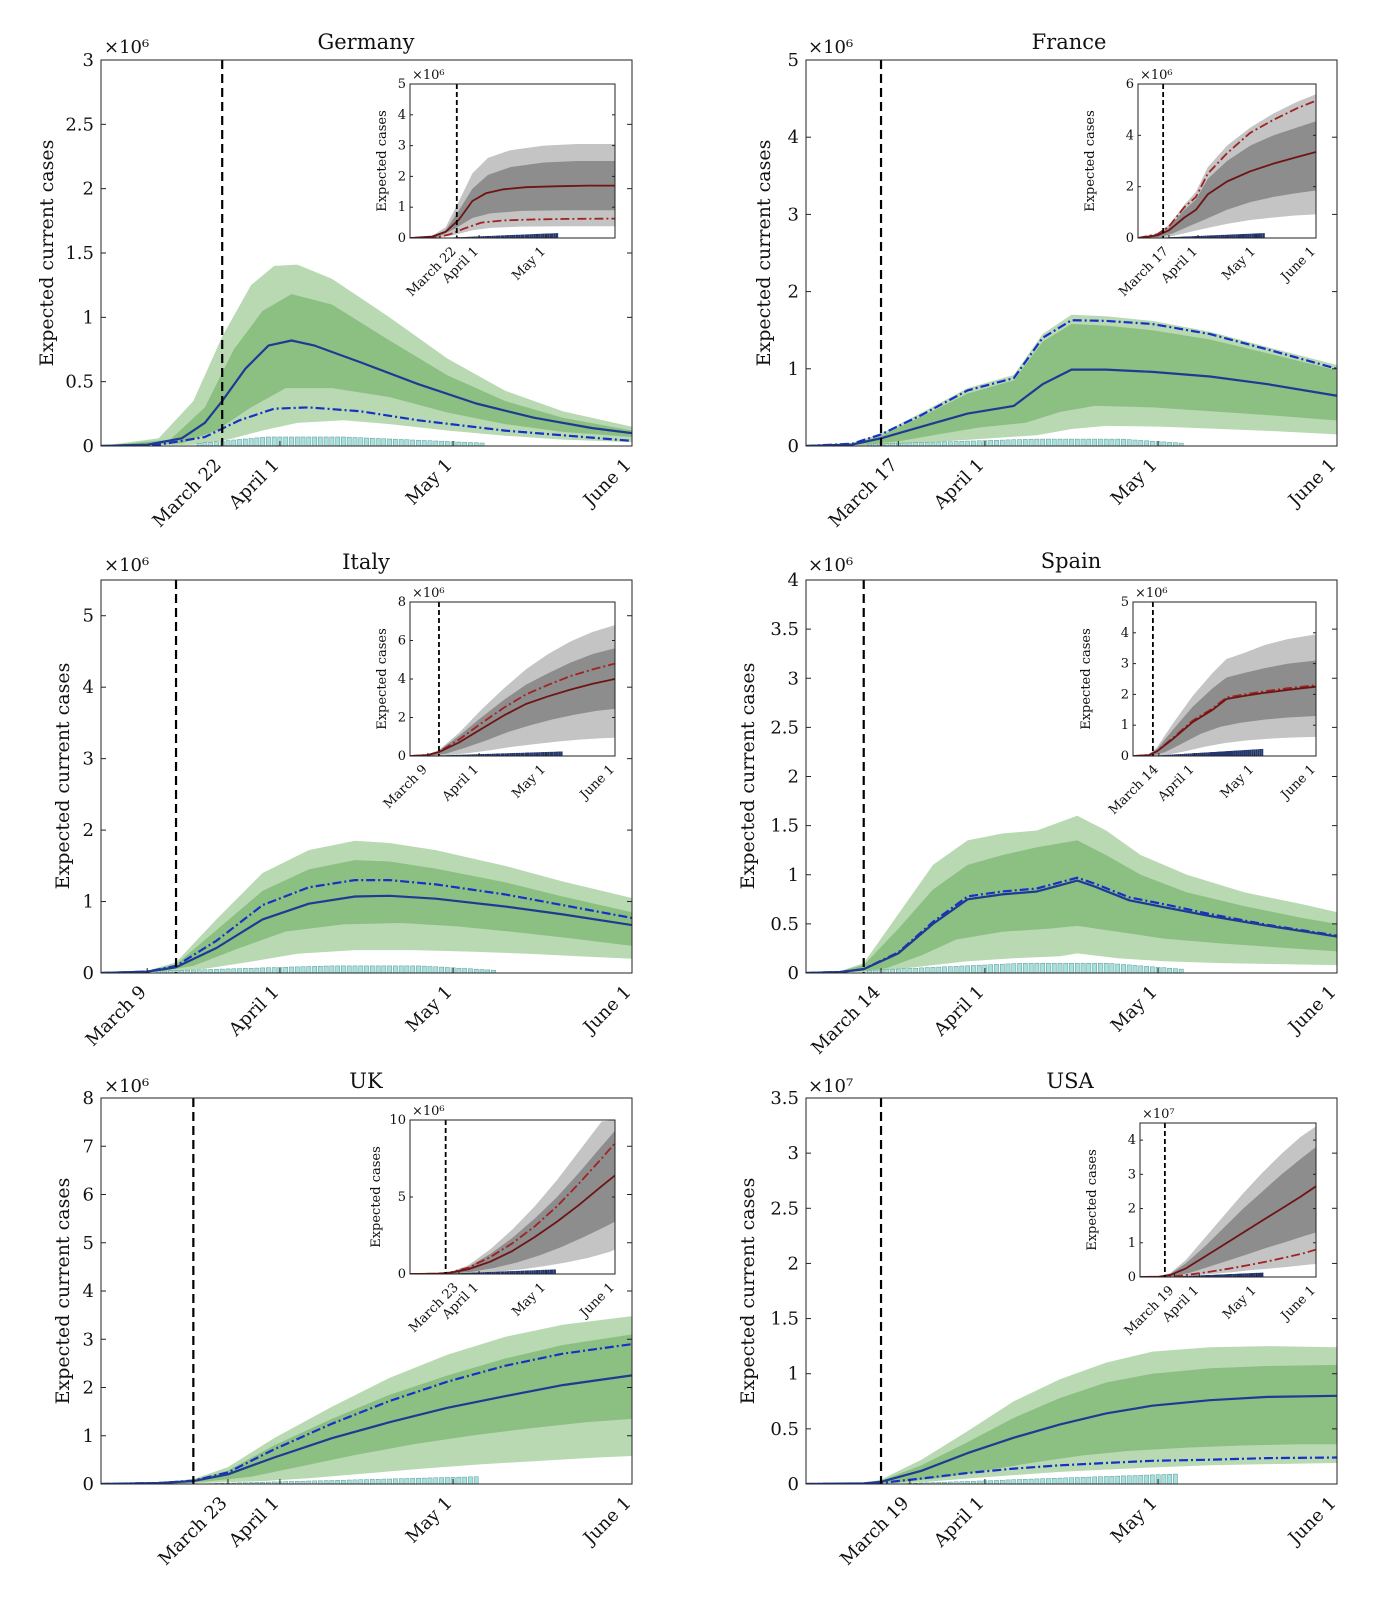 The image size is (1383, 1600). What do you see at coordinates (253, 1522) in the screenshot?
I see `x-tick-label: April 1` at bounding box center [253, 1522].